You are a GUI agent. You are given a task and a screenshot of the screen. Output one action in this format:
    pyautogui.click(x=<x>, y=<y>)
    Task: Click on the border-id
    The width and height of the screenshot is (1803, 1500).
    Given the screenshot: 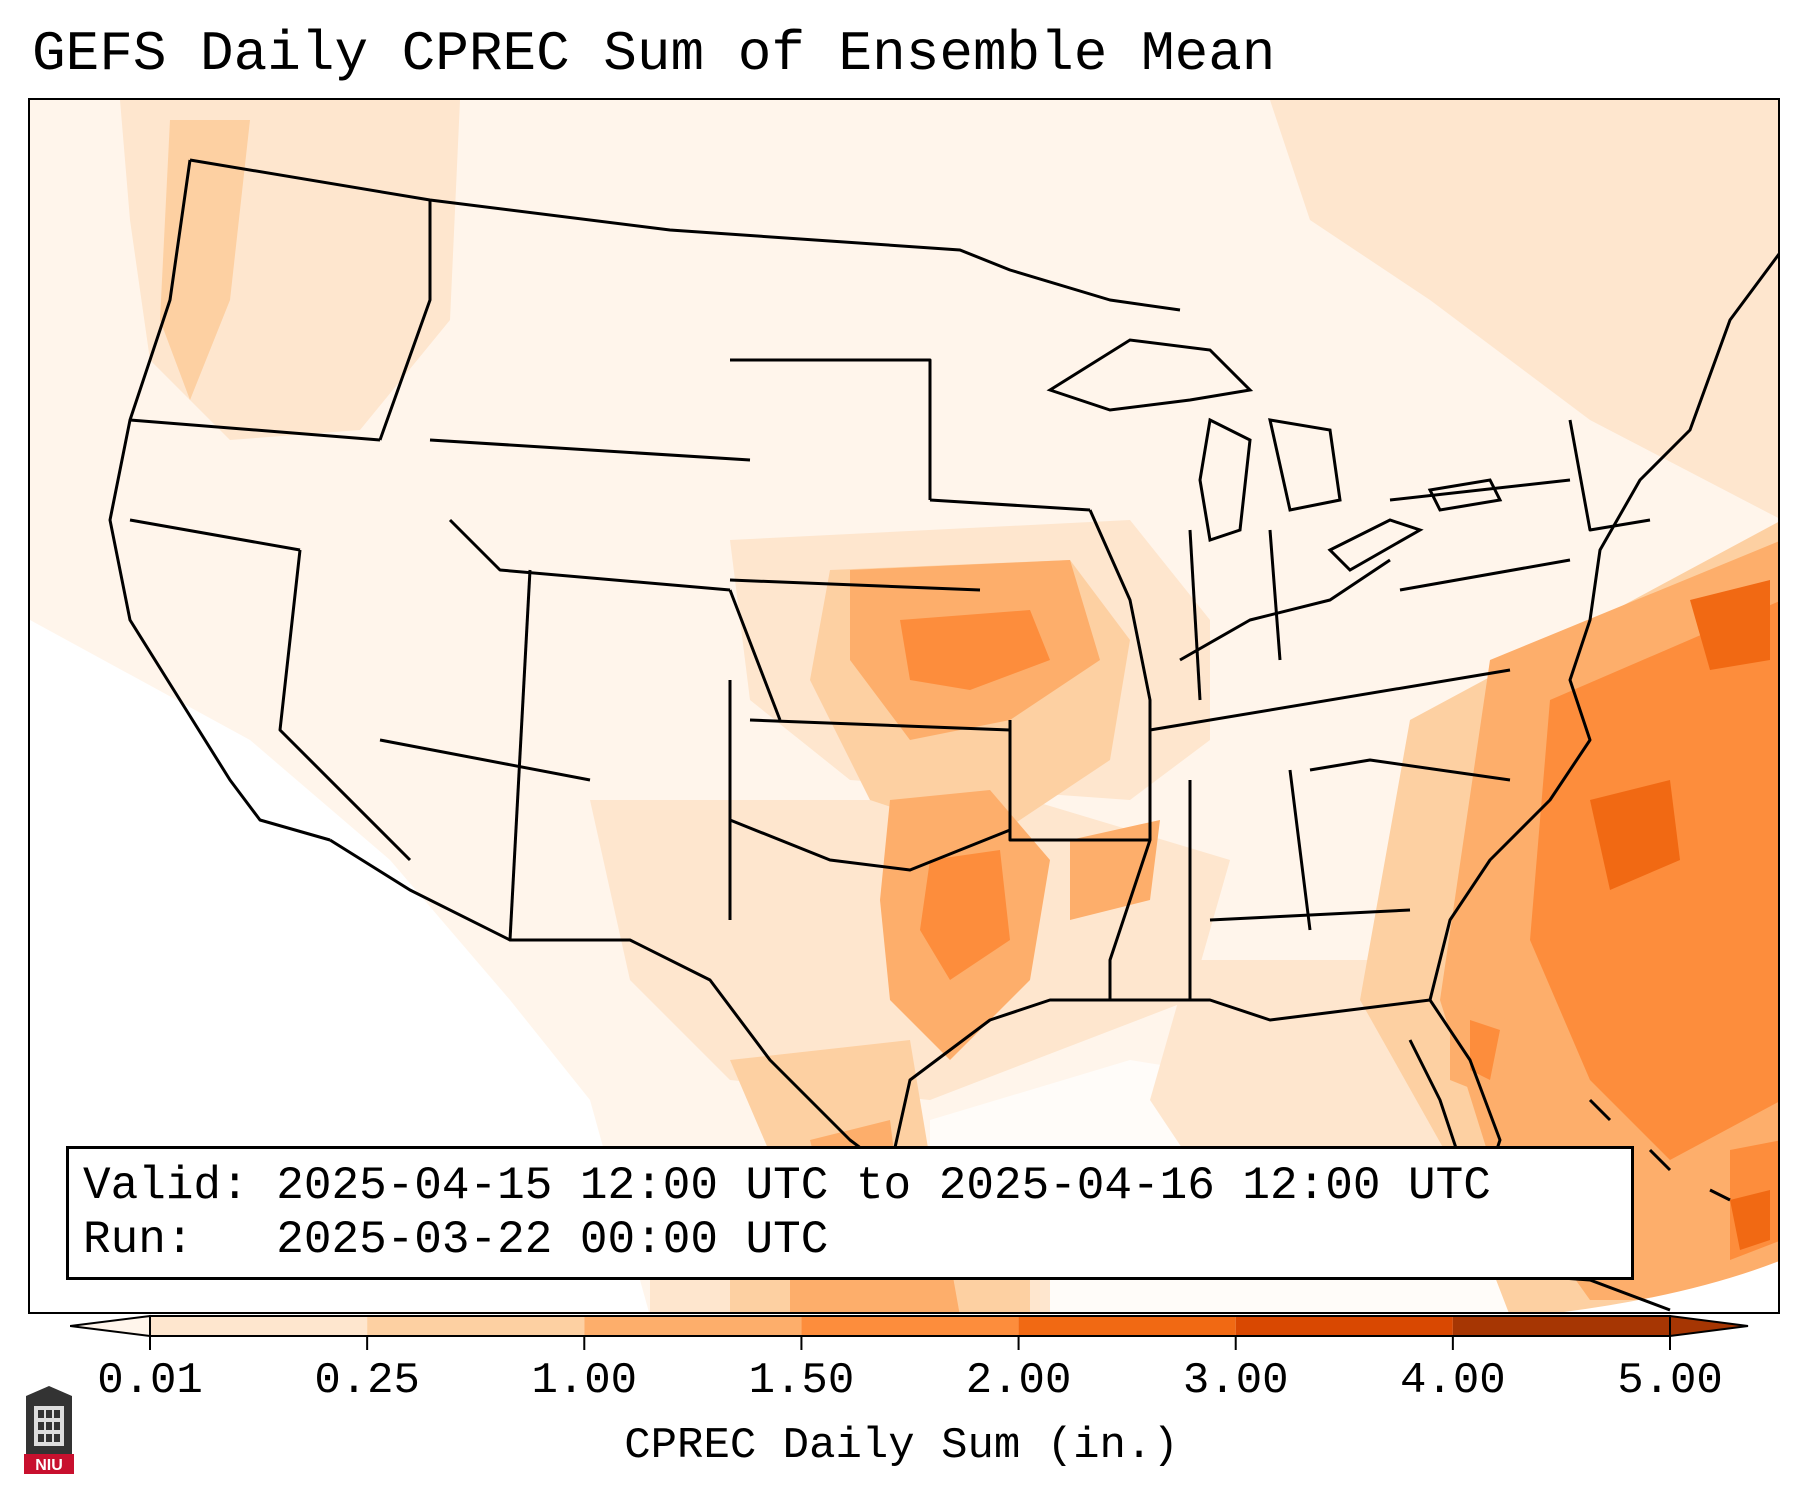 What is the action you would take?
    pyautogui.click(x=405, y=320)
    